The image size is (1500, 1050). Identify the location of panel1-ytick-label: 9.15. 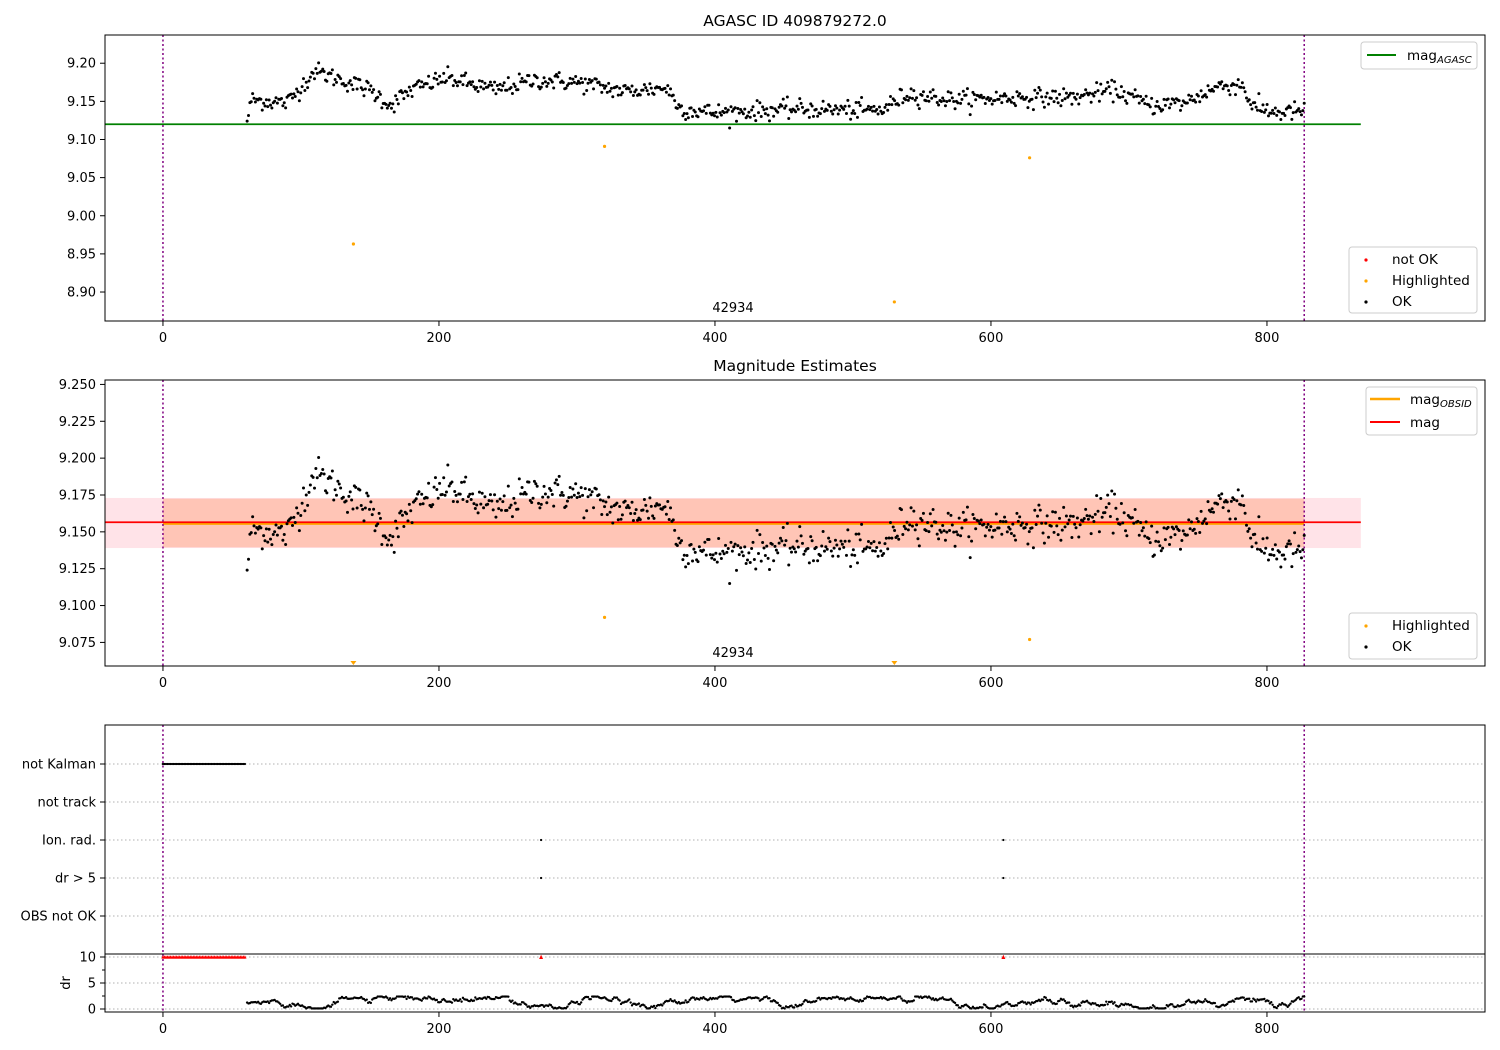
(81, 102).